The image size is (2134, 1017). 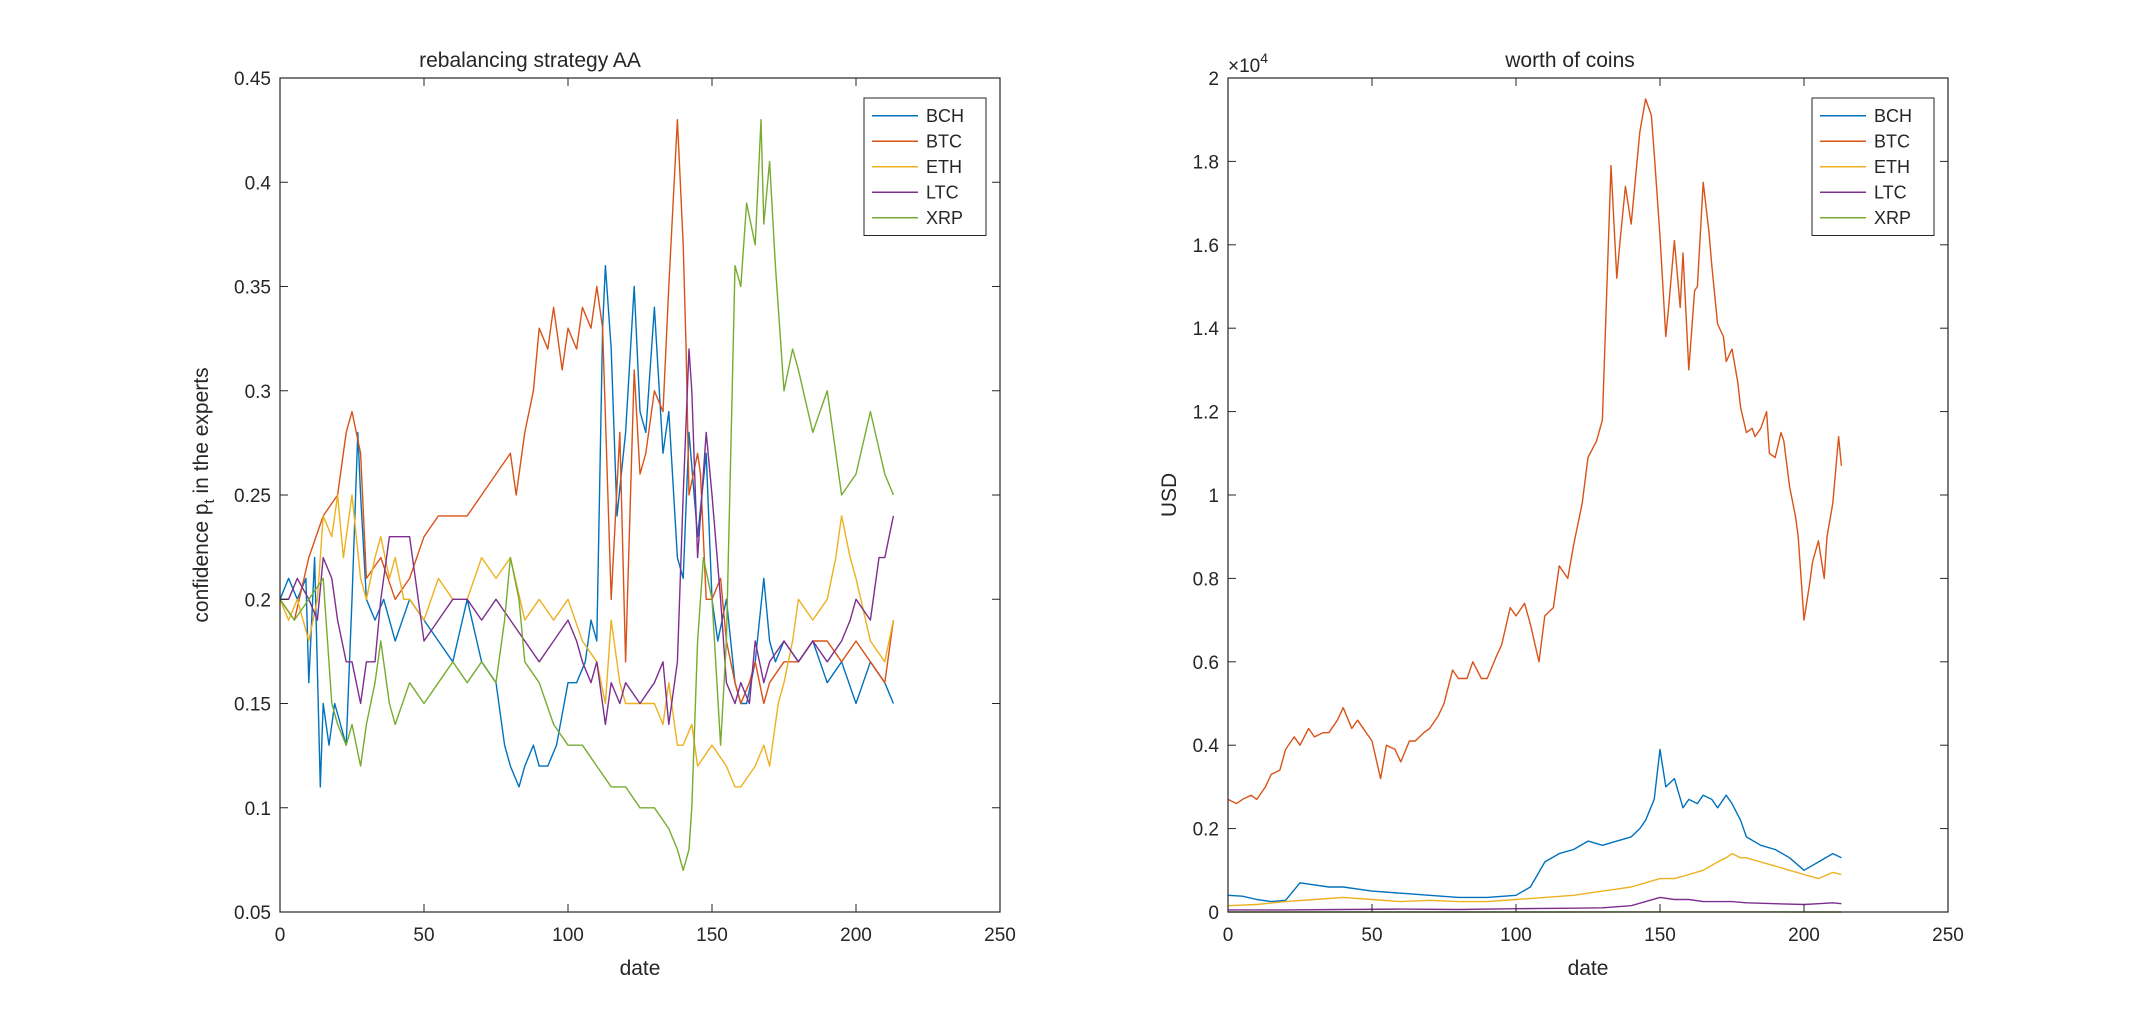 I want to click on y-axis-label-subscript: t, so click(x=209, y=500).